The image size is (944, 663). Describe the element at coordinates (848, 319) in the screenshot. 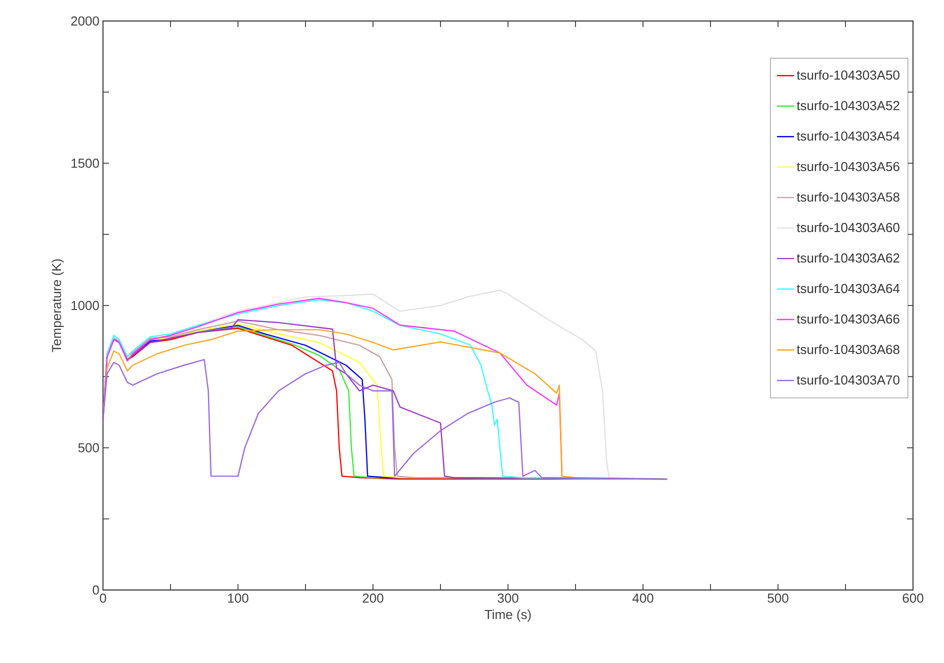

I see `legend-label: tsurfo-104303A66` at that location.